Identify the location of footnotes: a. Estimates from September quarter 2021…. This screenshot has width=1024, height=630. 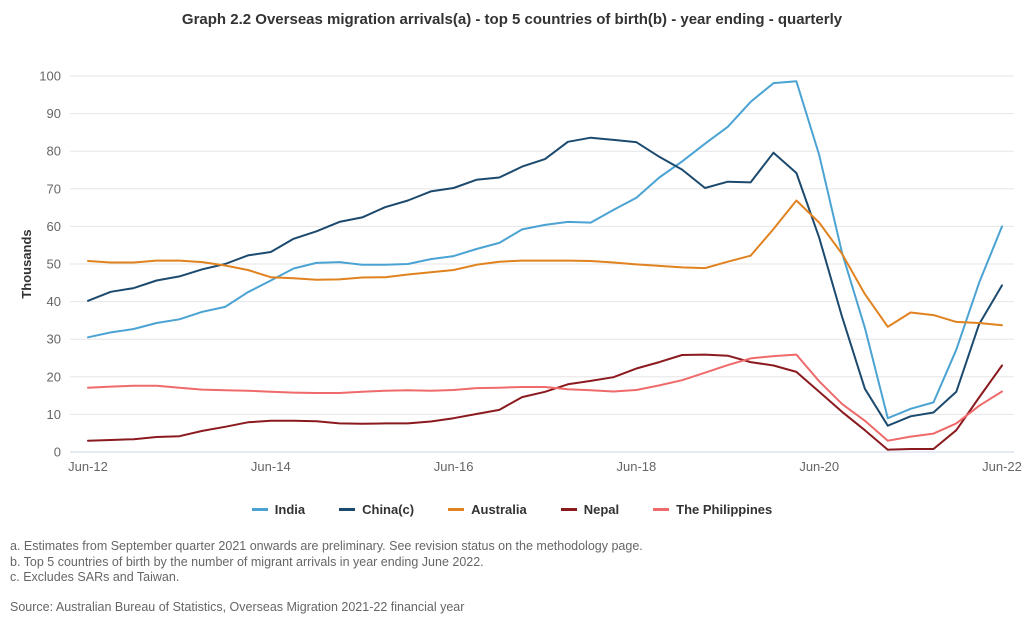
(326, 562).